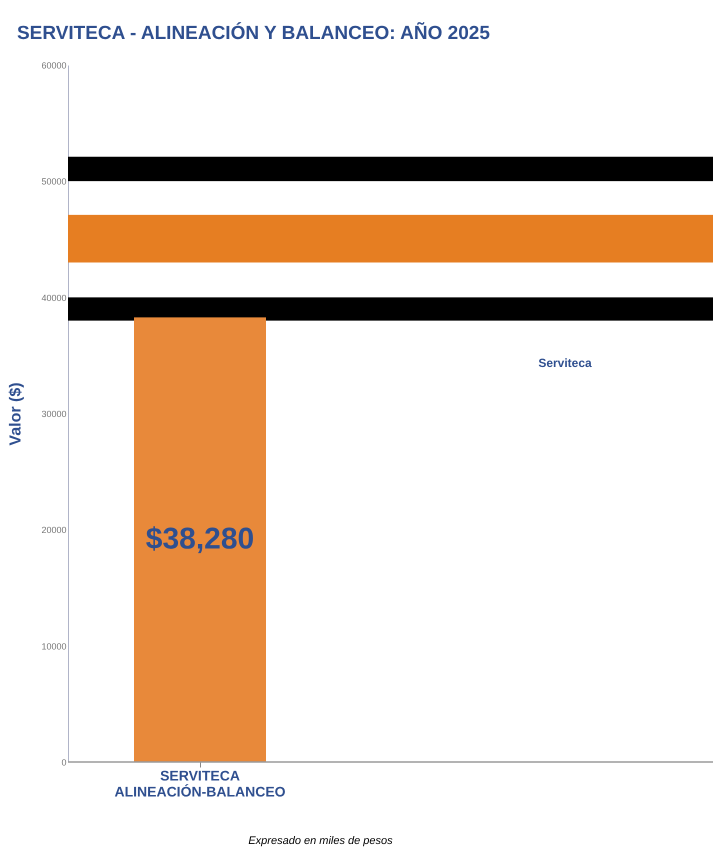 This screenshot has height=850, width=713. I want to click on y-tick-label: 10000, so click(53, 646).